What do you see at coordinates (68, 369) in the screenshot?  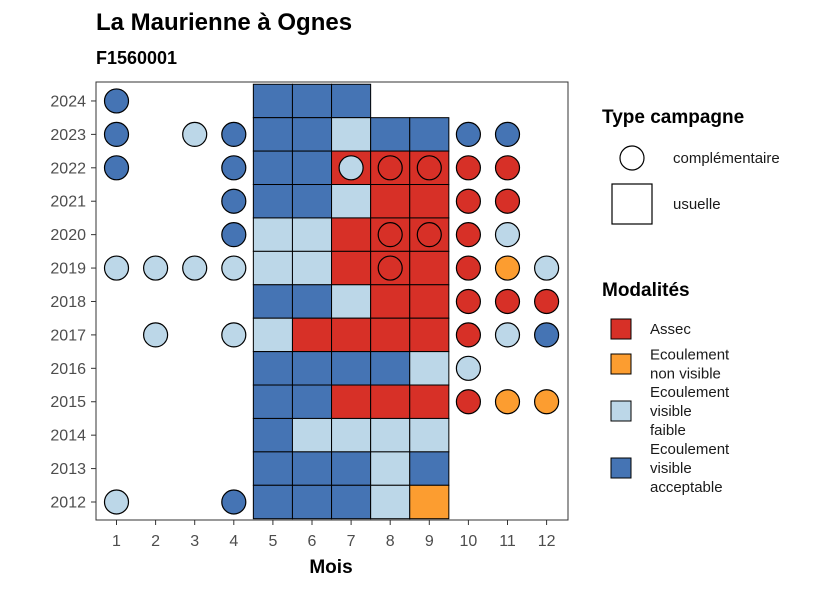 I see `y-tick-label-2016: 2016` at bounding box center [68, 369].